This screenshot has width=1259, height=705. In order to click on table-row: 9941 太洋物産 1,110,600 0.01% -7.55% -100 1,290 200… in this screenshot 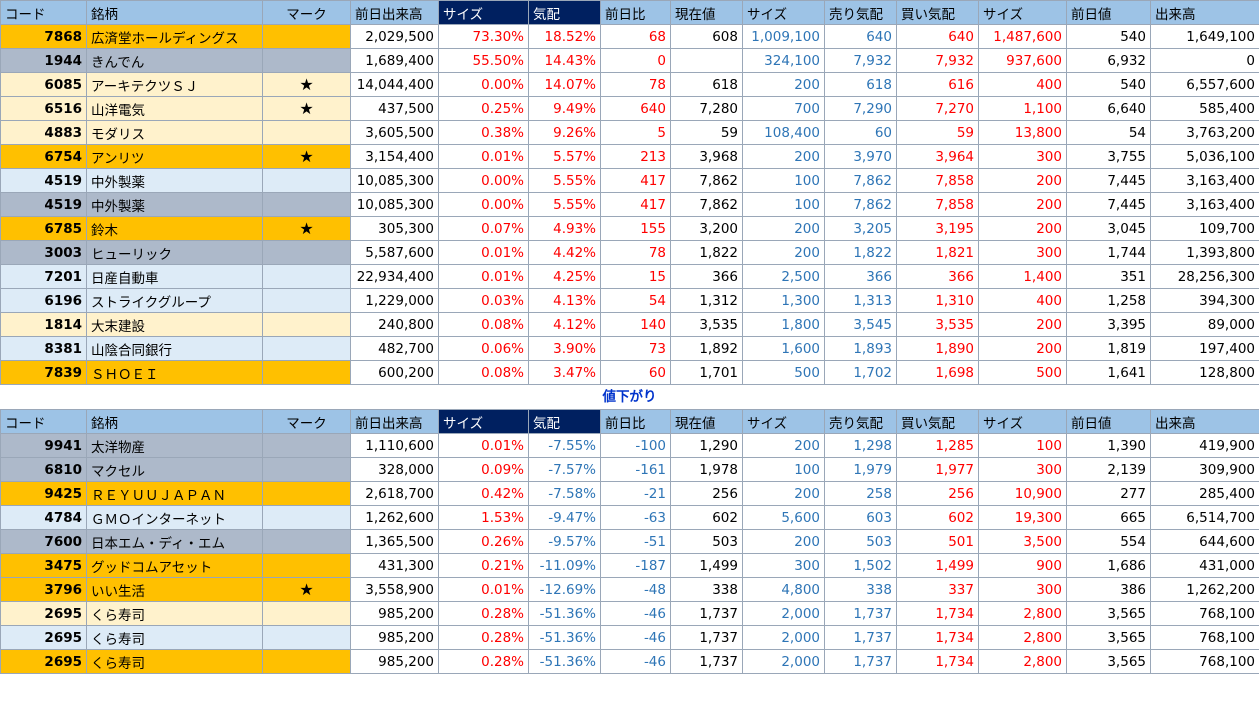, I will do `click(629, 445)`.